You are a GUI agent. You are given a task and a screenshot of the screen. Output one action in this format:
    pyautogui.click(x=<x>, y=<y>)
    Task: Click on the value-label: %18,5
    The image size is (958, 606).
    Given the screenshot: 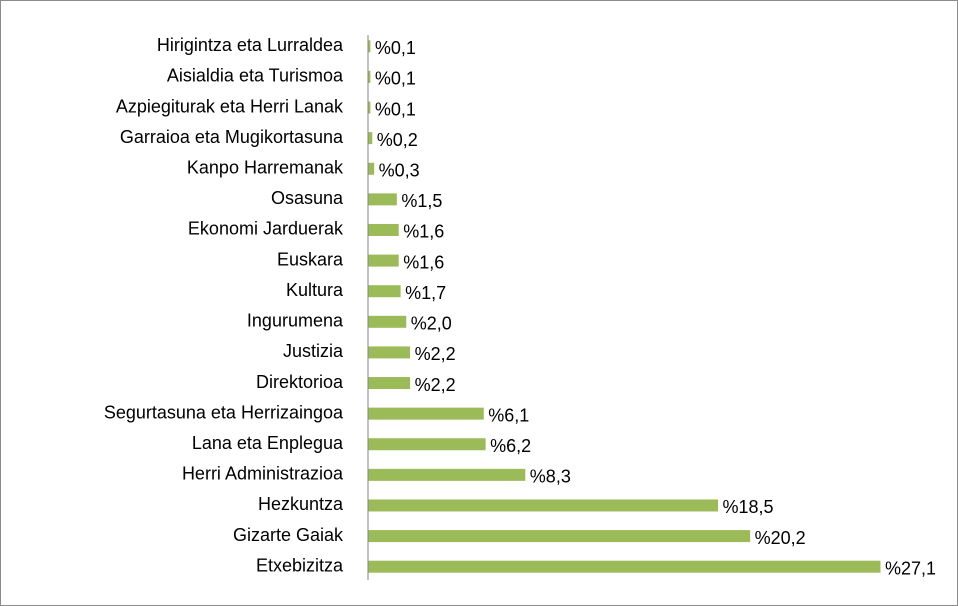 What is the action you would take?
    pyautogui.click(x=748, y=507)
    